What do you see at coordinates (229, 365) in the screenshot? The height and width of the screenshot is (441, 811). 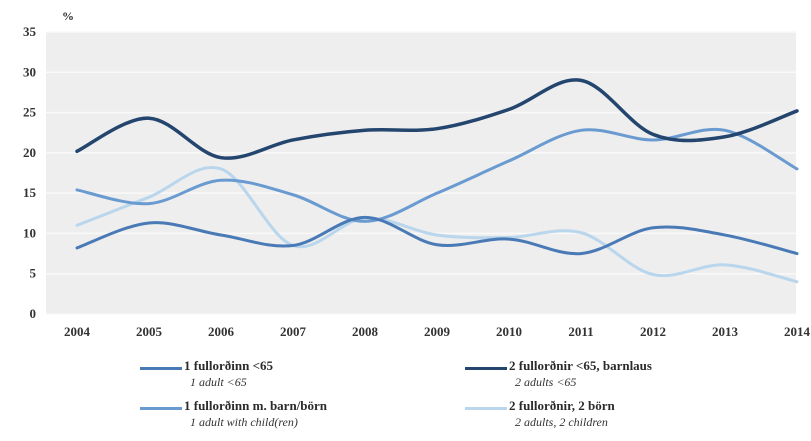 I see `legend-label: 1 fullorðinn <65` at bounding box center [229, 365].